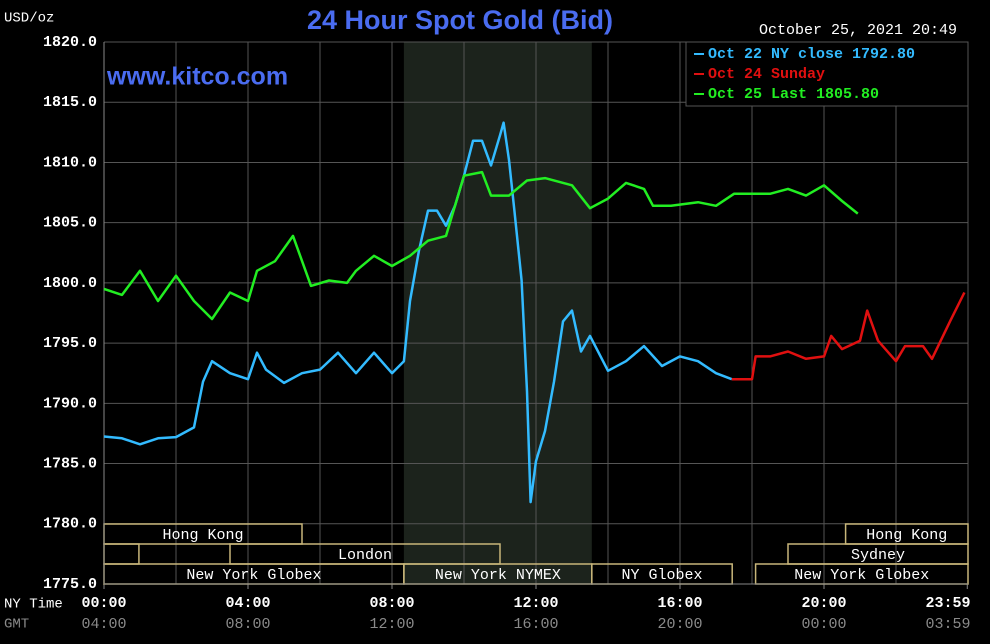 Image resolution: width=990 pixels, height=644 pixels. Describe the element at coordinates (70, 42) in the screenshot. I see `y-tick-label: 1820.0` at that location.